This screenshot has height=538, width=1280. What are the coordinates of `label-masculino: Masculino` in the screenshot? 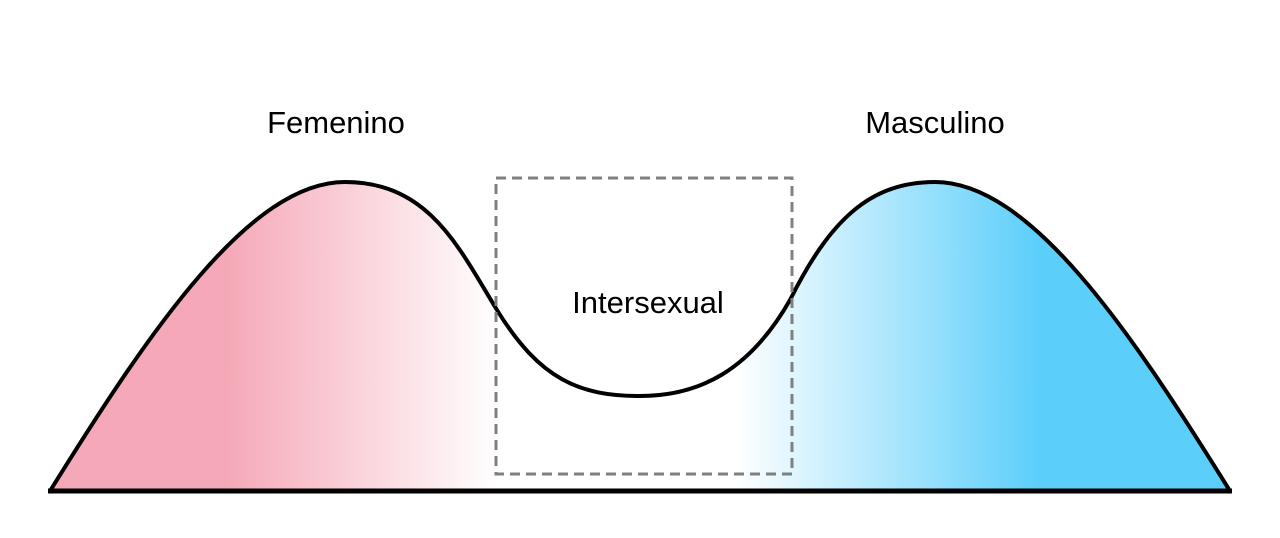 It's located at (935, 122).